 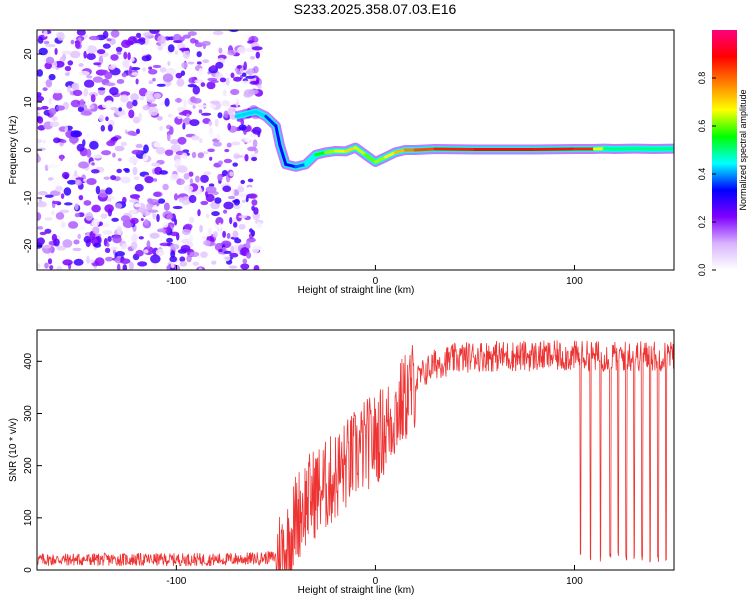 What do you see at coordinates (702, 78) in the screenshot?
I see `colorbar-tick-label: 0.8` at bounding box center [702, 78].